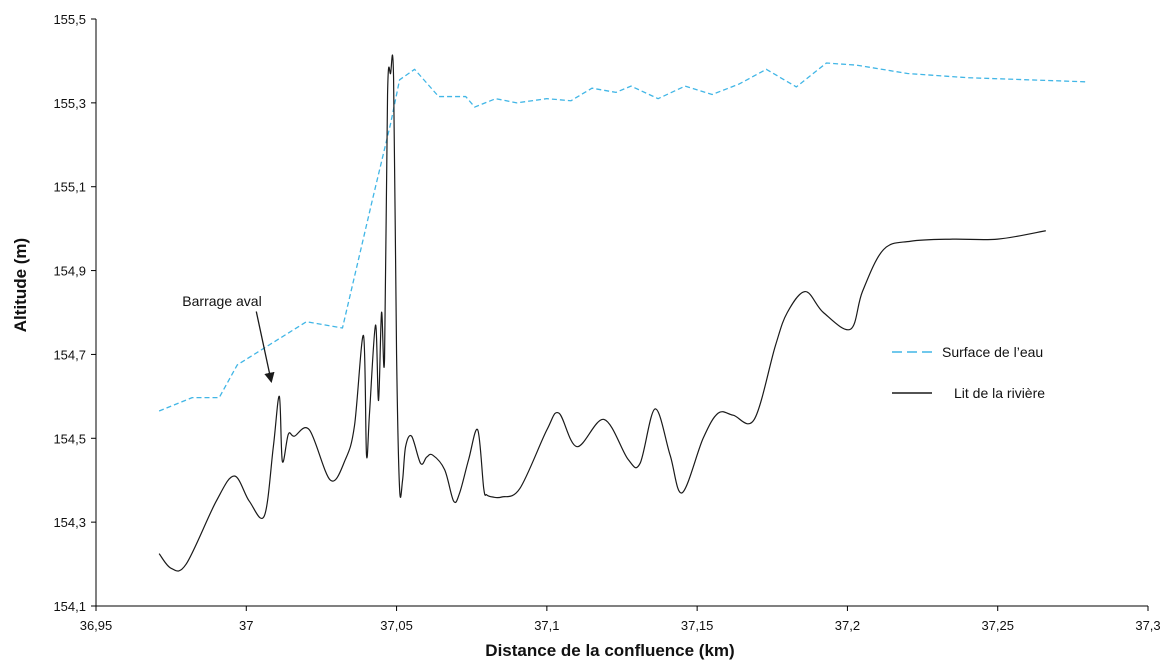 The image size is (1167, 664). What do you see at coordinates (847, 625) in the screenshot?
I see `x-tick-label: 37,2` at bounding box center [847, 625].